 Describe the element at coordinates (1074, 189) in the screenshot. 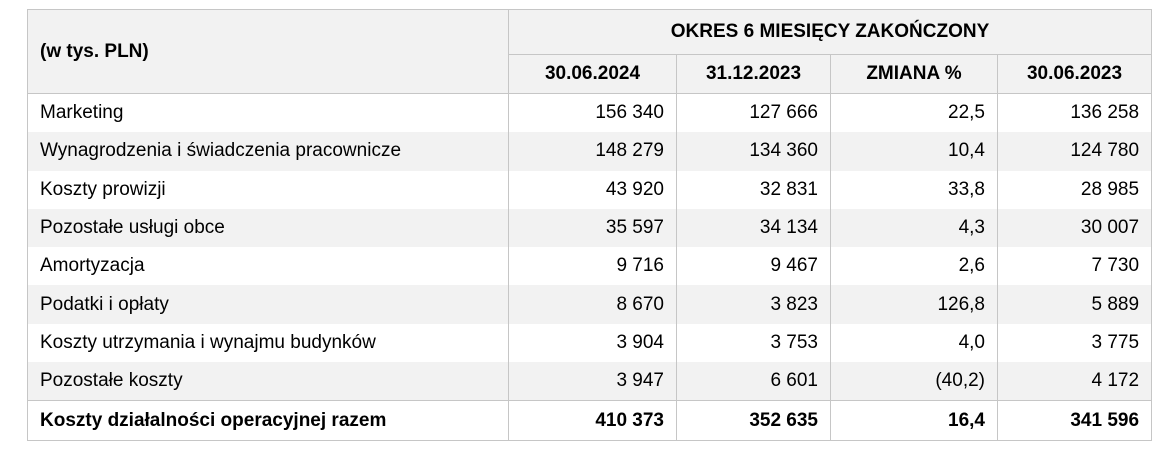

I see `cell-value: 28 985` at that location.